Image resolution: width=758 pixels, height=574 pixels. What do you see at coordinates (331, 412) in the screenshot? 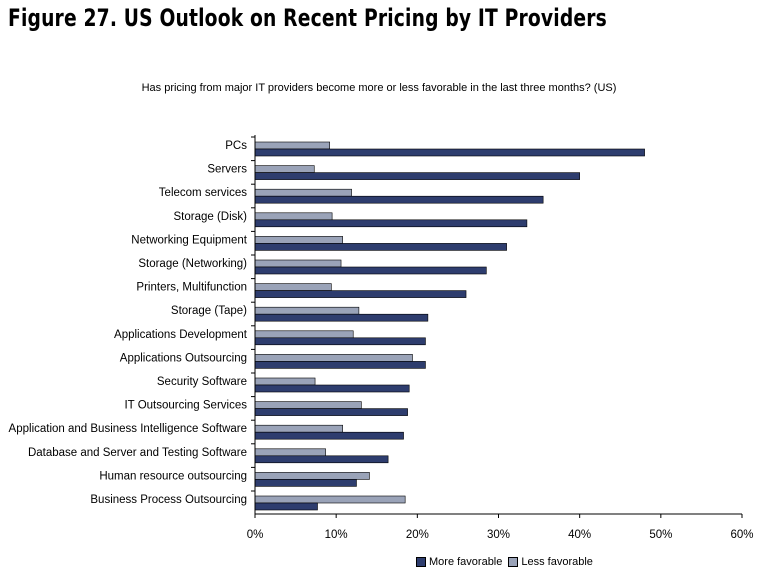
I see `bar-more-favorable-it-outsourcing-services` at bounding box center [331, 412].